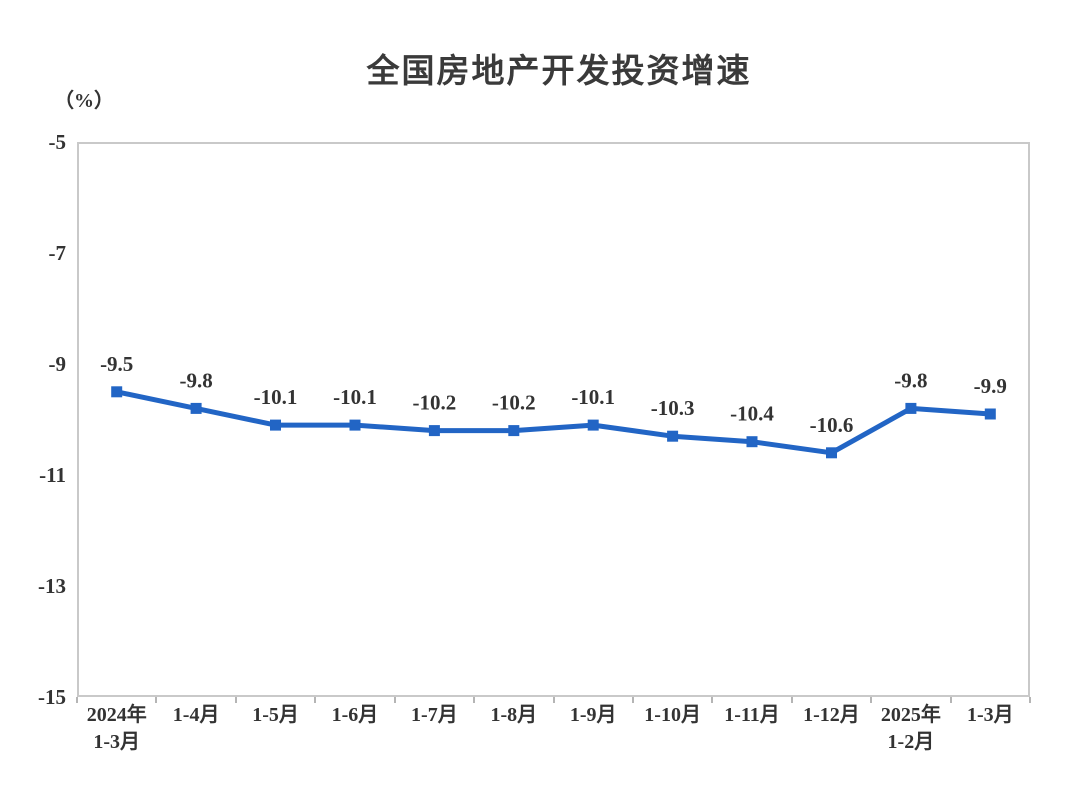  What do you see at coordinates (52, 697) in the screenshot?
I see `y-axis-tick-label: -15` at bounding box center [52, 697].